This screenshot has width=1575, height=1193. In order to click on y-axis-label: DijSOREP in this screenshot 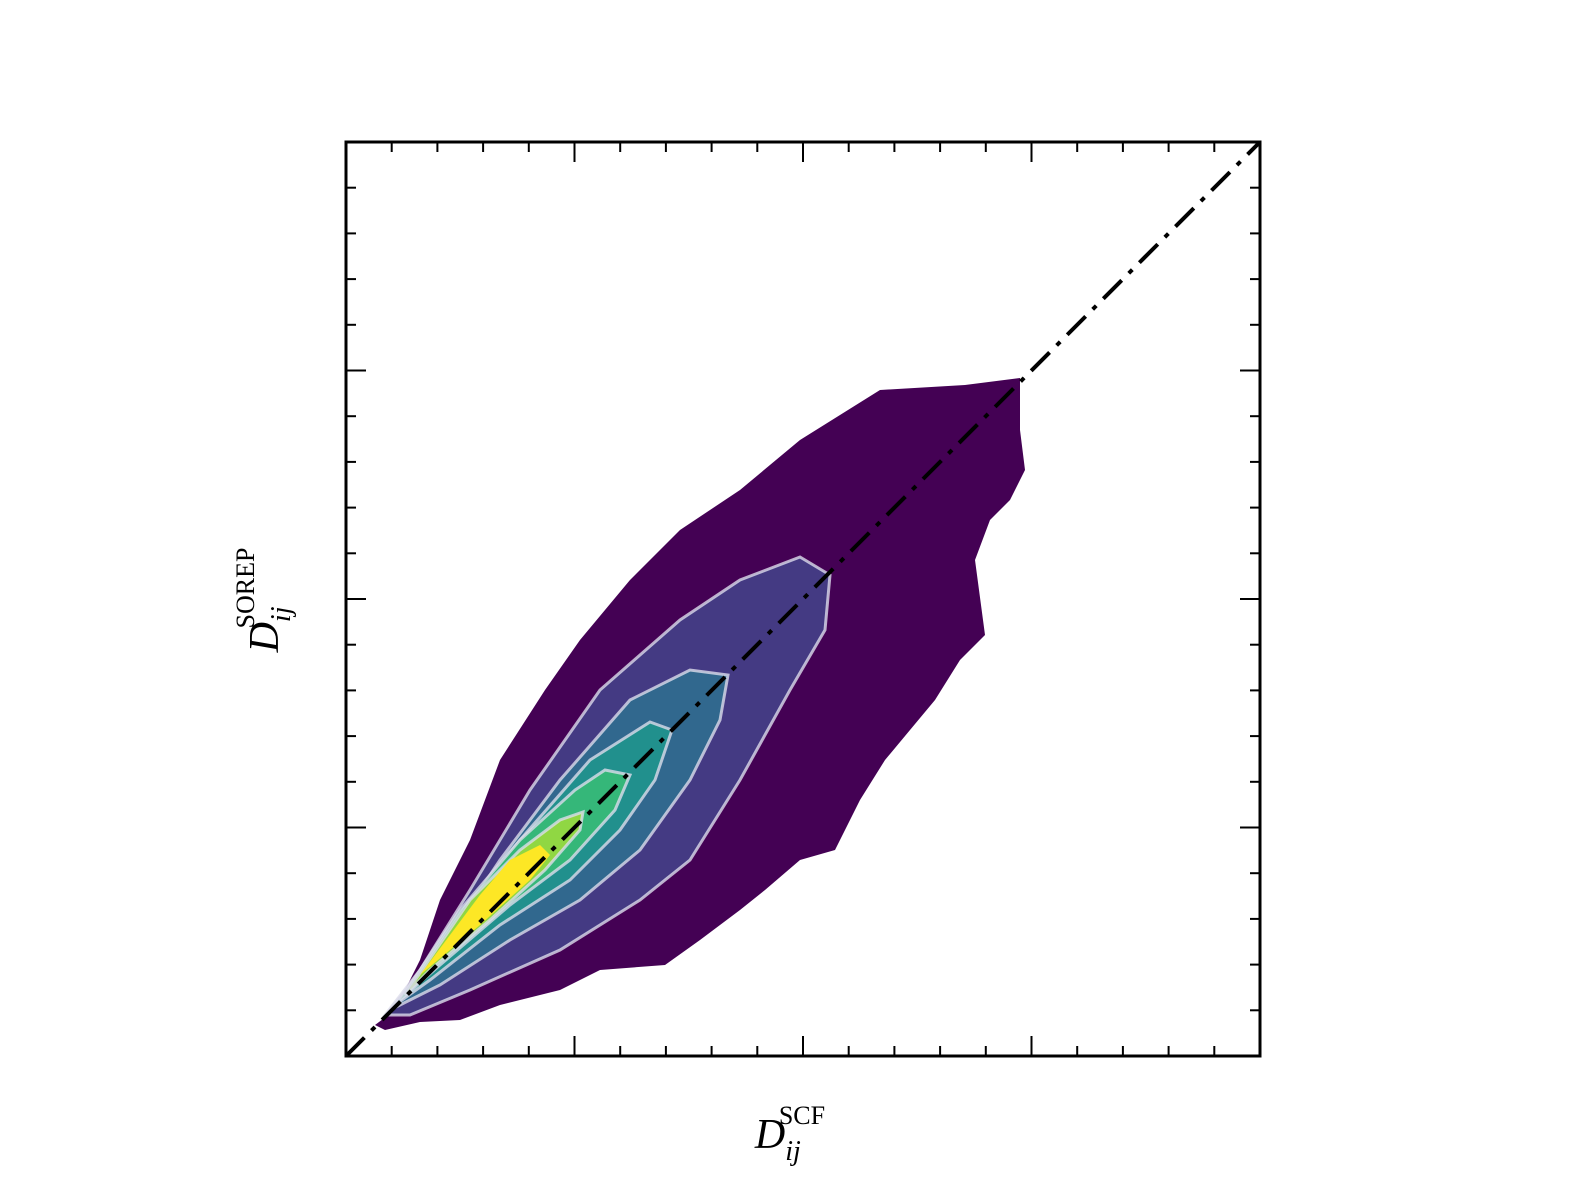, I will do `click(264, 601)`.